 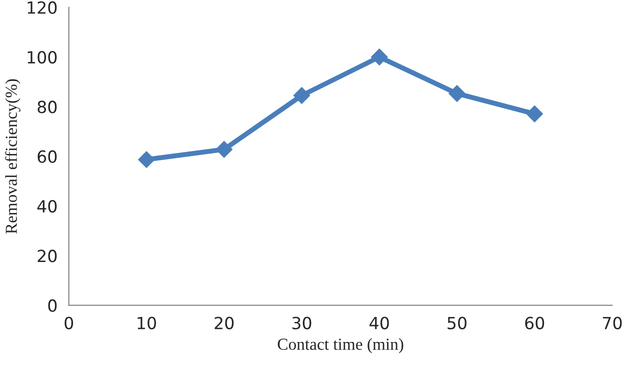 What do you see at coordinates (69, 323) in the screenshot?
I see `x-tick-label: 0` at bounding box center [69, 323].